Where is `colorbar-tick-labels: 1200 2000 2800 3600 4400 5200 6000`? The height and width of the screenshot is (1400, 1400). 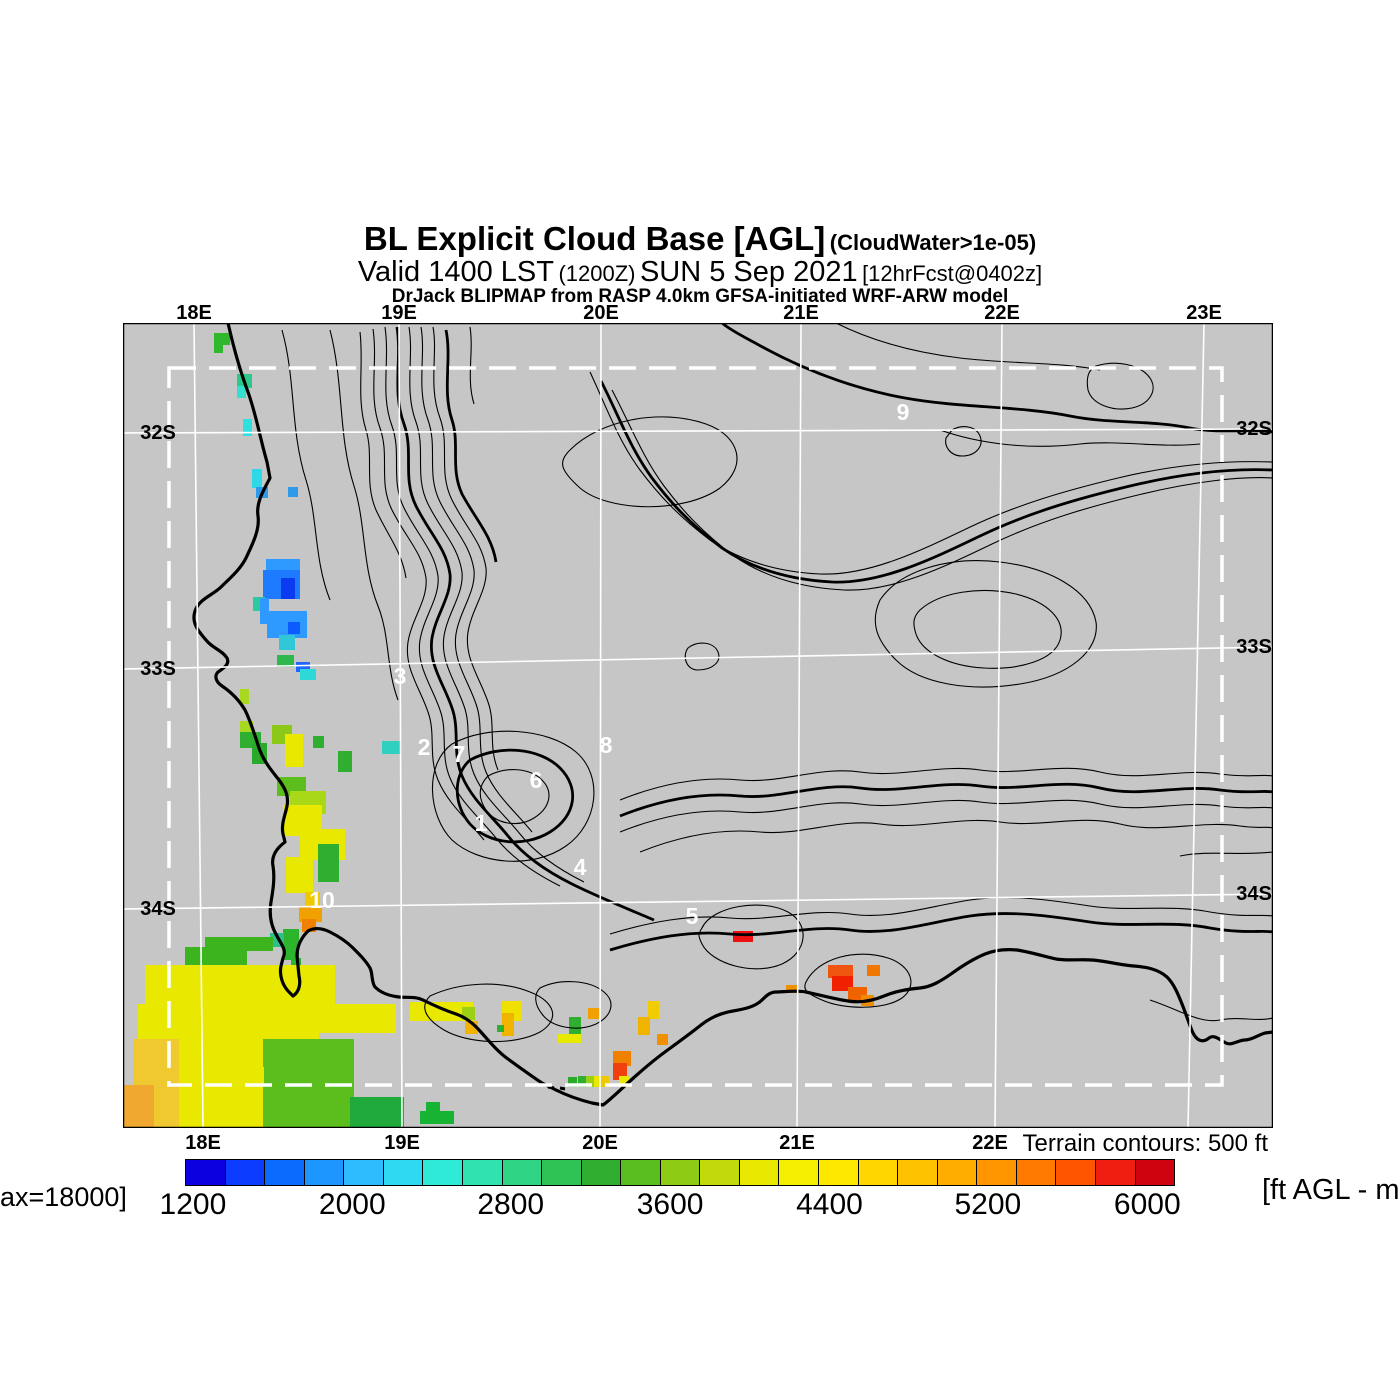
colorbar-tick-labels: 1200 2000 2800 3600 4400 5200 6000 is located at coordinates (670, 1205).